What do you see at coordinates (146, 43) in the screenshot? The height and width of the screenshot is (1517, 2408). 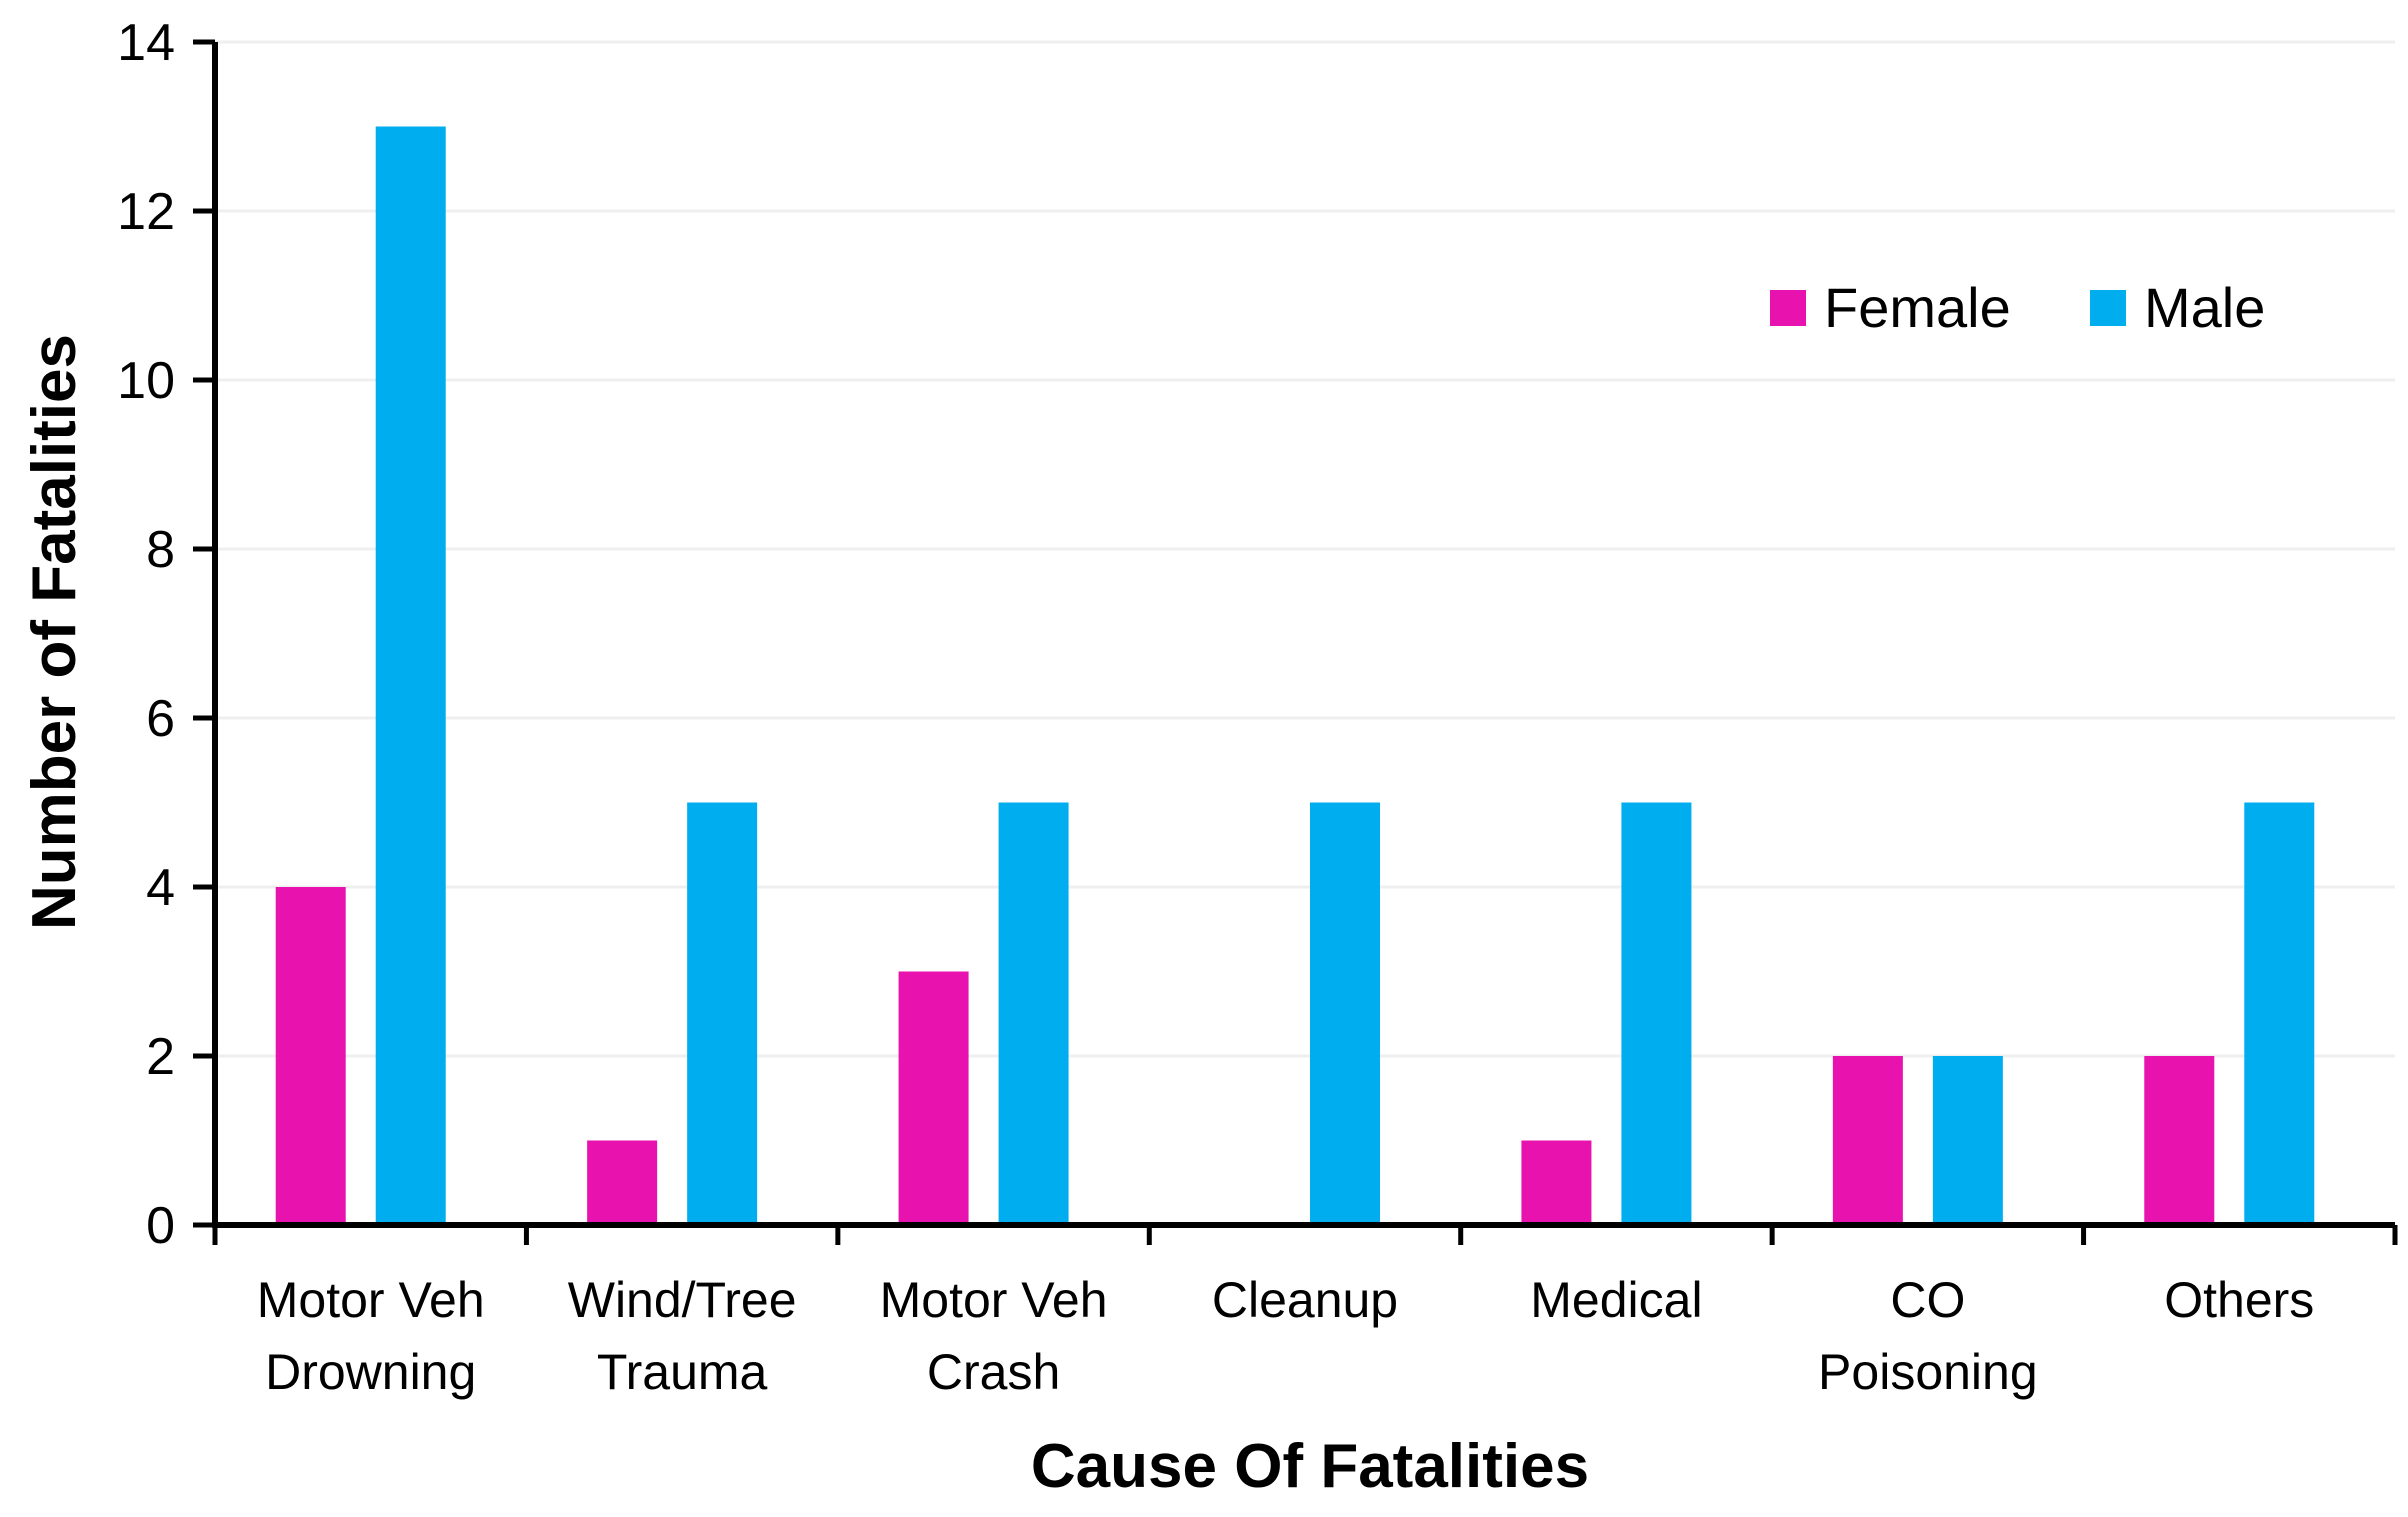 I see `y-tick-label: 14` at bounding box center [146, 43].